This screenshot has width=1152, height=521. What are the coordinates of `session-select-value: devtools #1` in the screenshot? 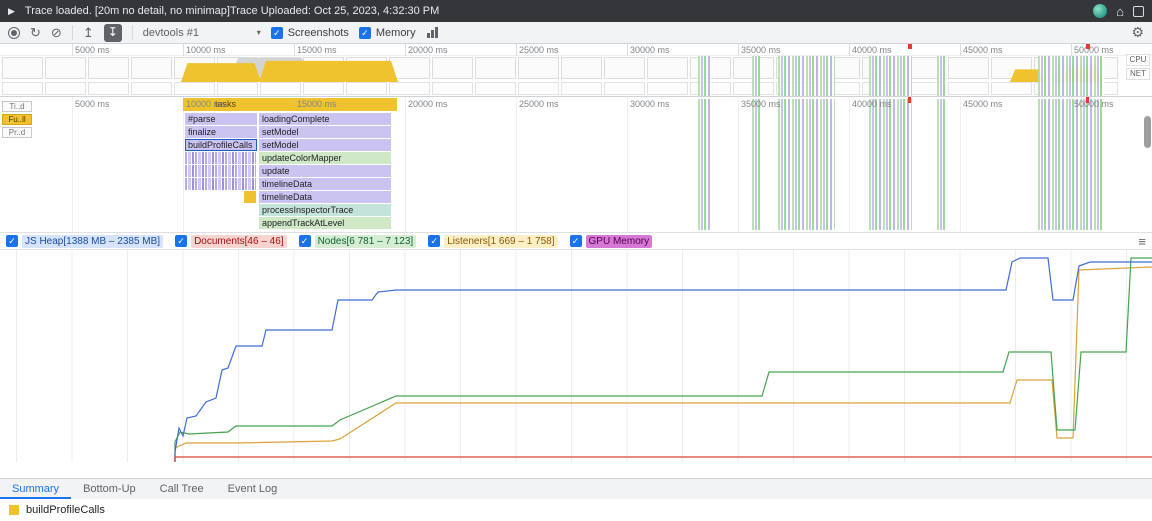 It's located at (170, 32).